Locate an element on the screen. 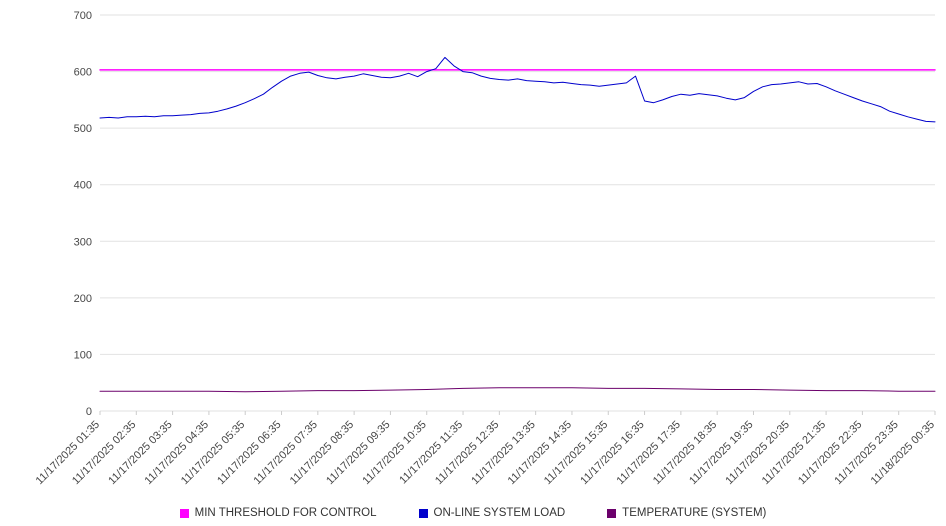 The image size is (946, 526). y-axis-tick-label: 100 is located at coordinates (83, 355).